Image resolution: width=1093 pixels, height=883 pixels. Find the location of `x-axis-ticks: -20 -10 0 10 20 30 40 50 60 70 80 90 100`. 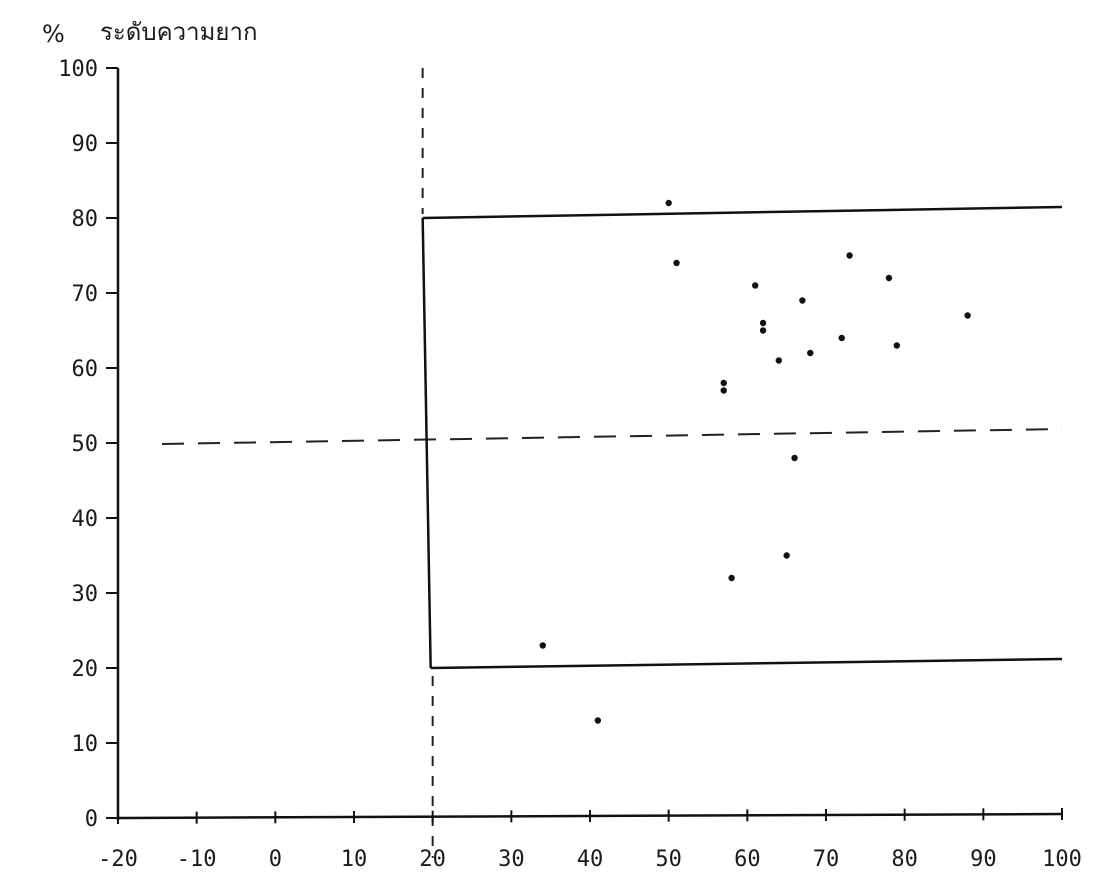

x-axis-ticks: -20 -10 0 10 20 30 40 50 60 70 80 90 100 is located at coordinates (590, 840).